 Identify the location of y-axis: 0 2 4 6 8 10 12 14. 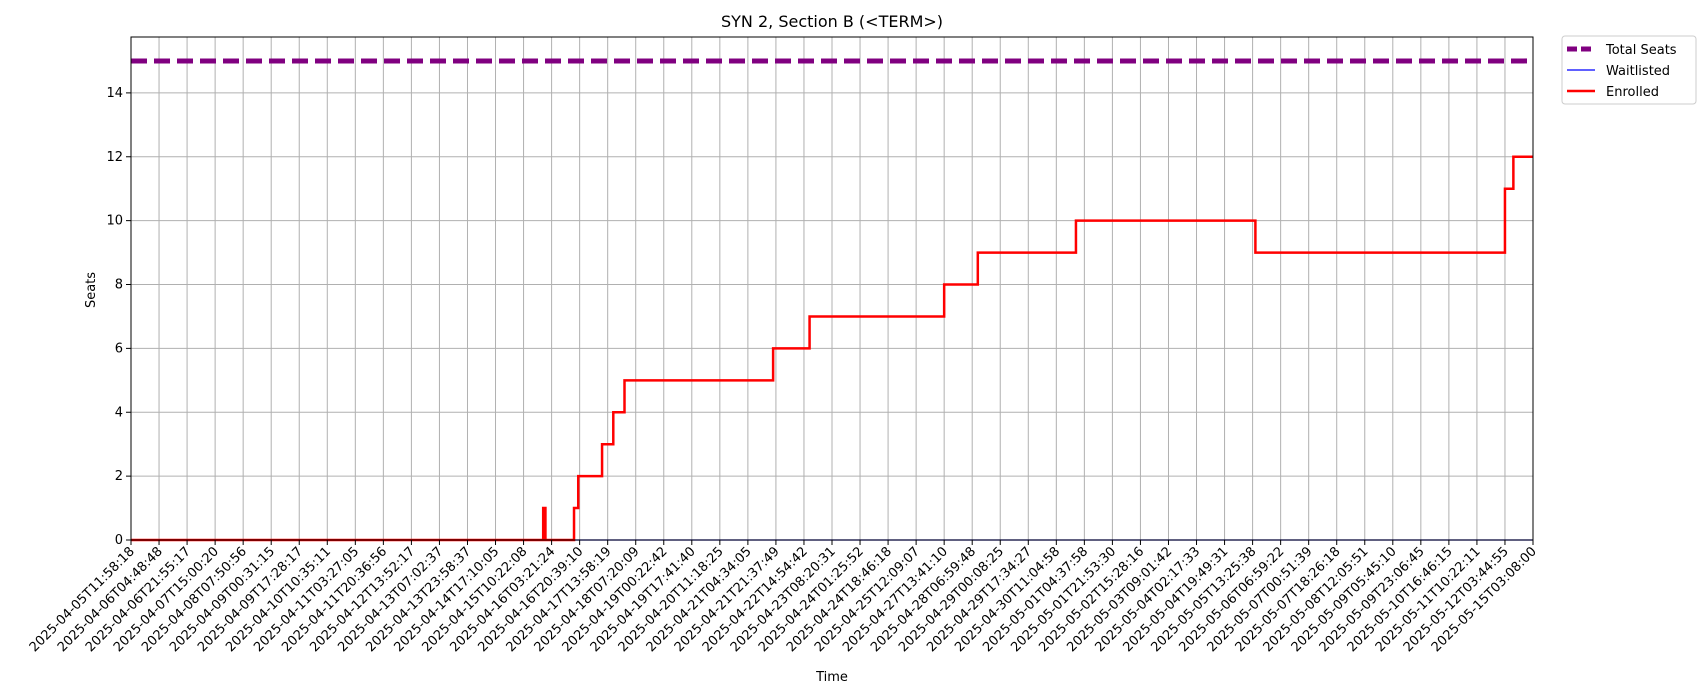
(118, 317).